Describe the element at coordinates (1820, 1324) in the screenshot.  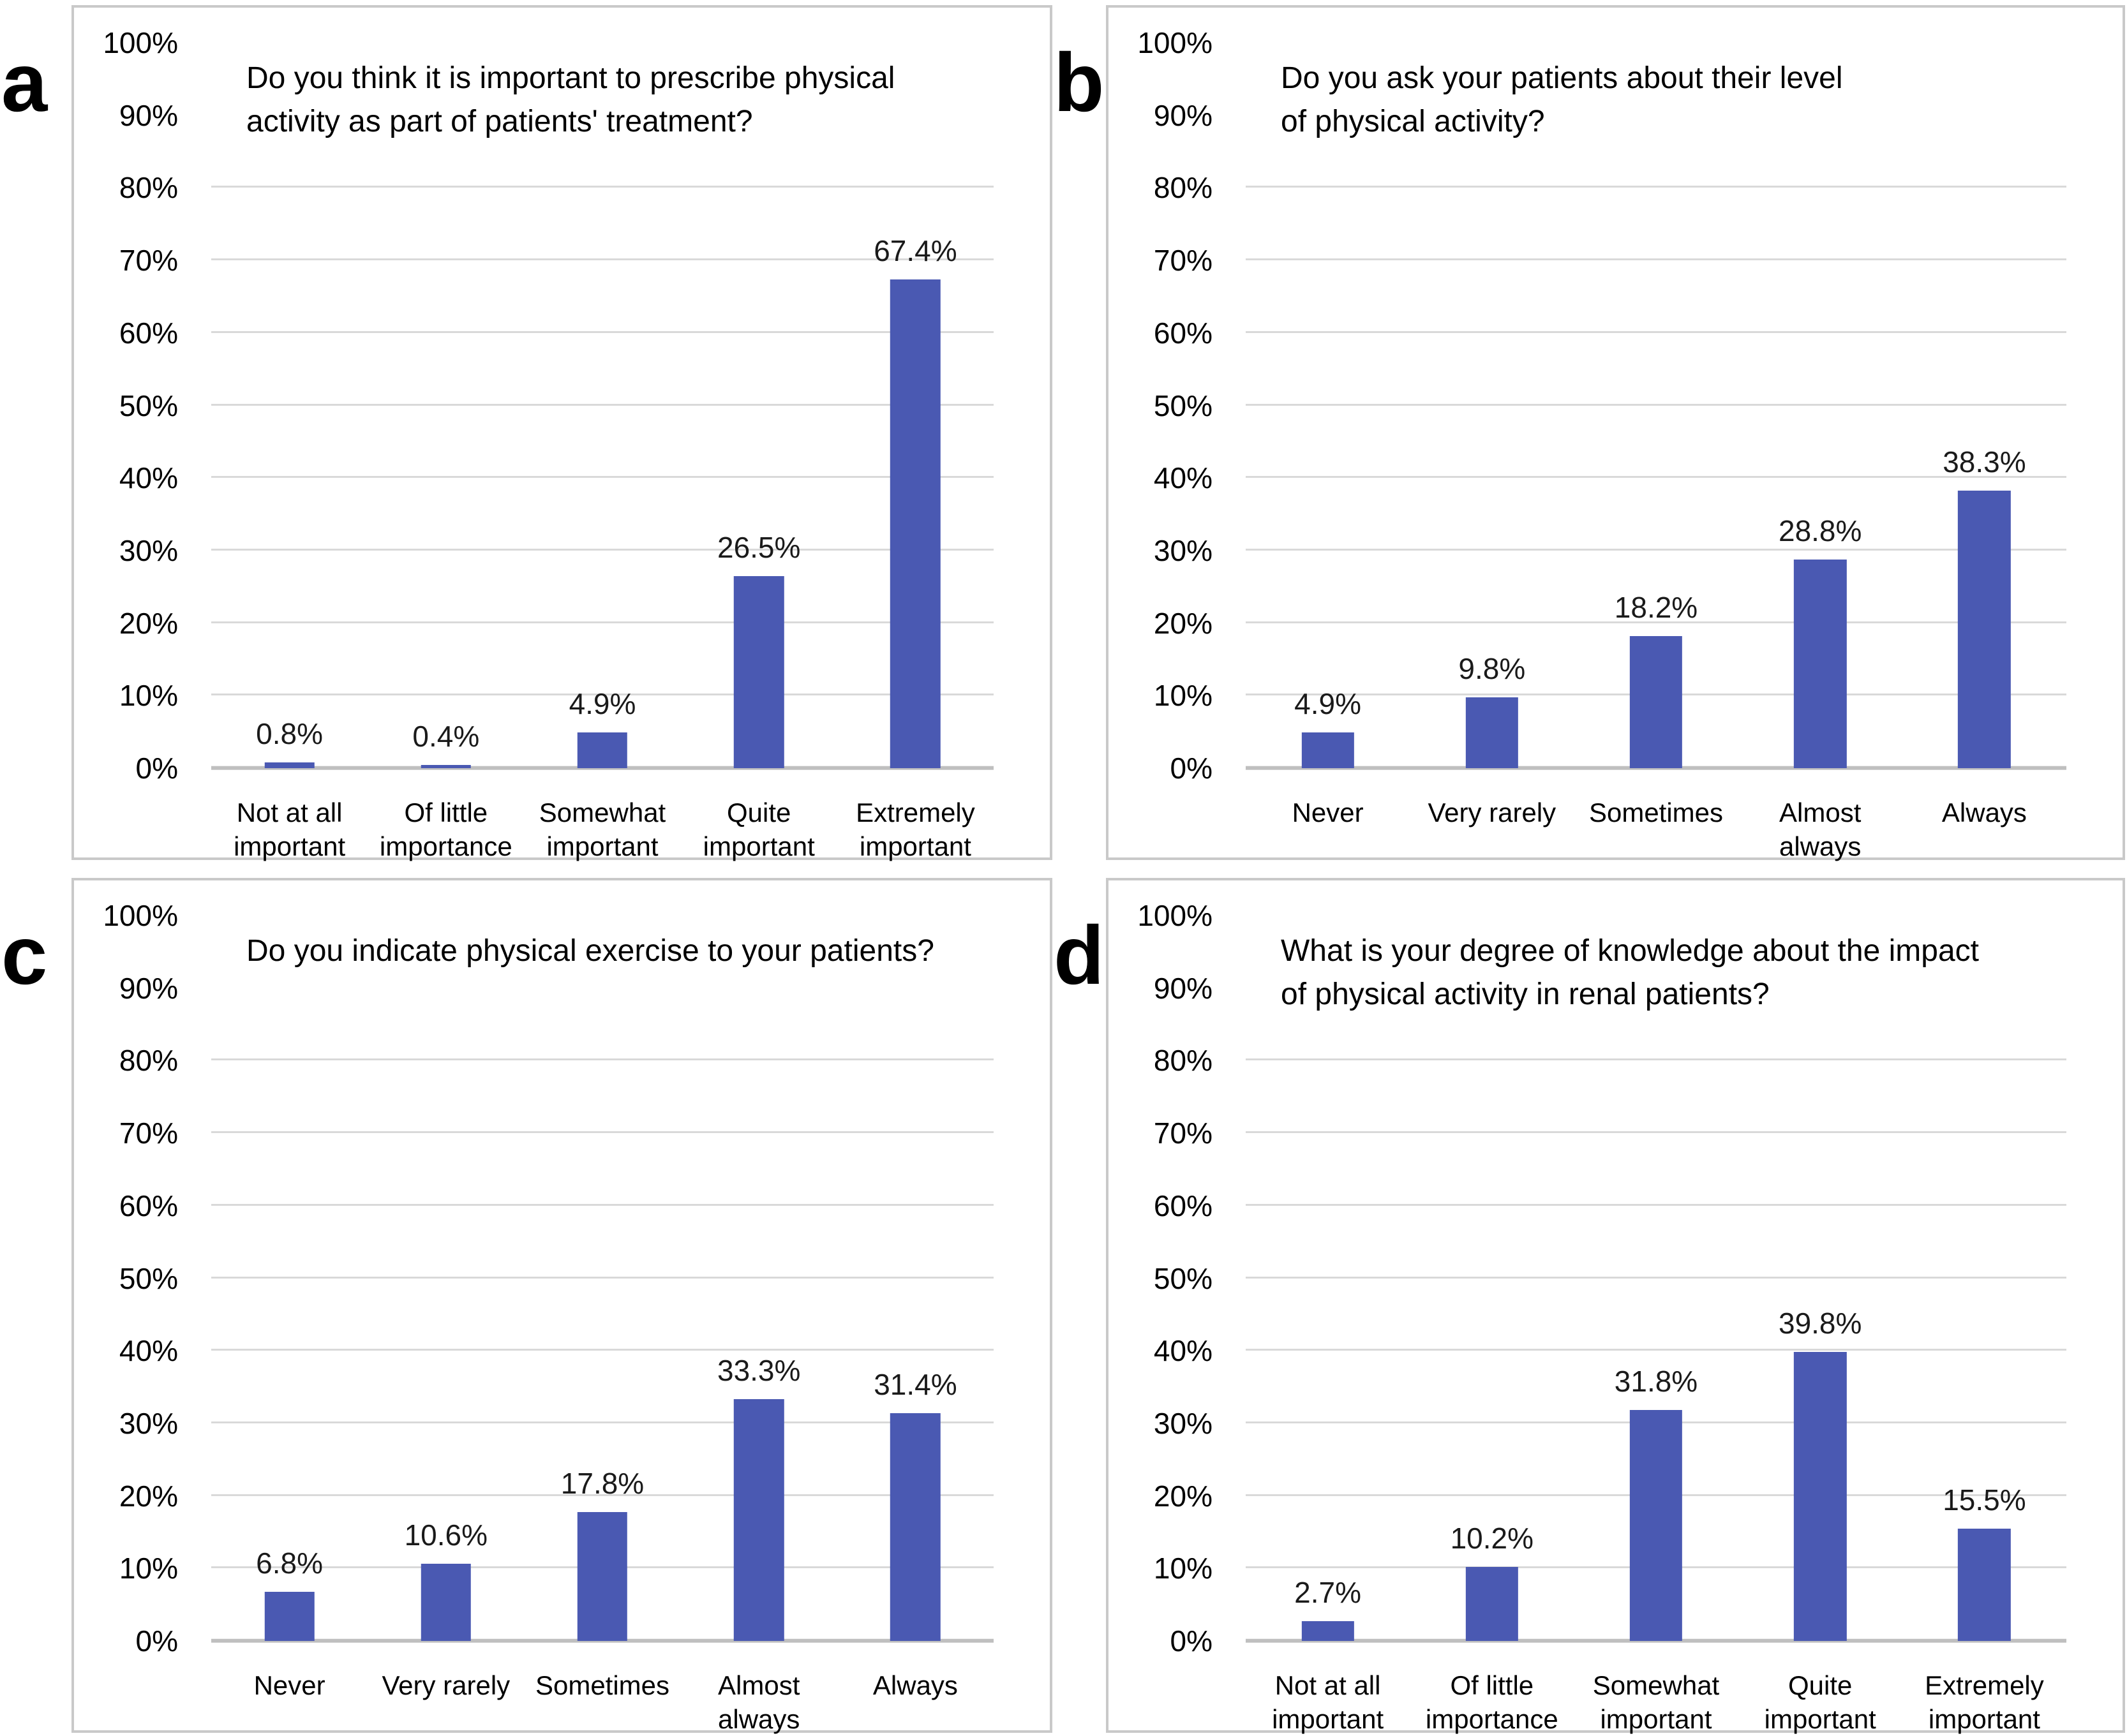
I see `bar-value-label: 39.8%` at that location.